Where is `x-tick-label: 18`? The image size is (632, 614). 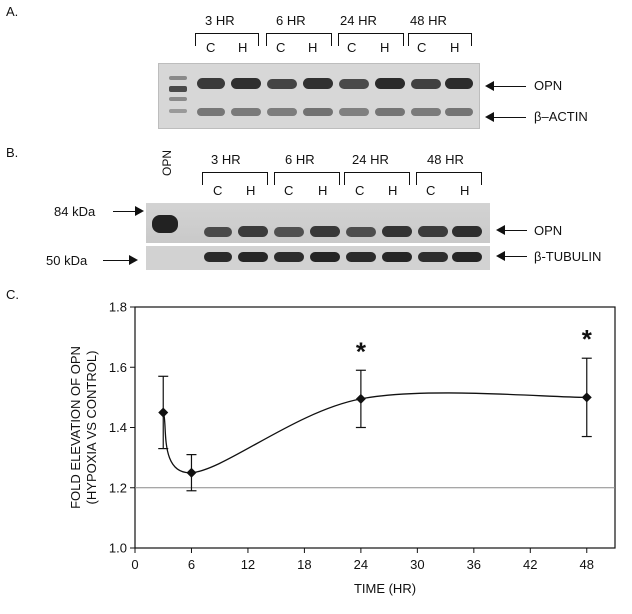
x-tick-label: 18 is located at coordinates (304, 564).